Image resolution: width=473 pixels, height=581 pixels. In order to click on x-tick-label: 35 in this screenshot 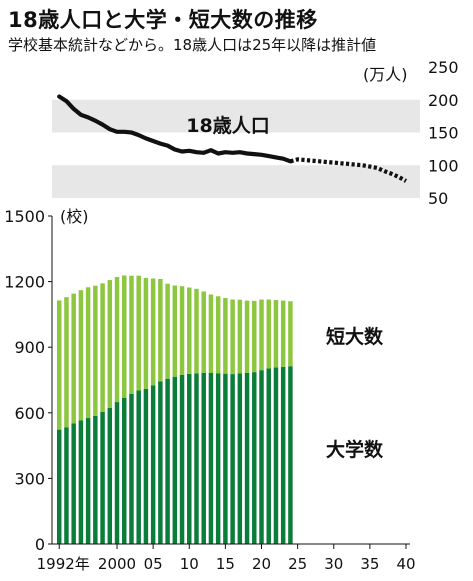, I will do `click(369, 564)`.